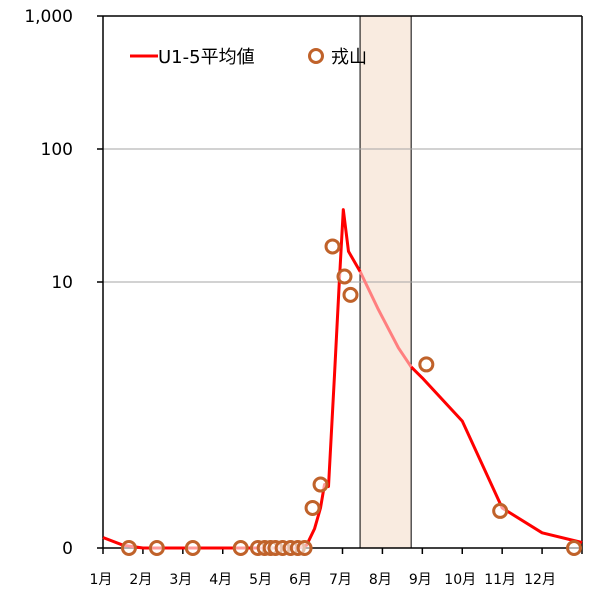 Image resolution: width=592 pixels, height=590 pixels. Describe the element at coordinates (260, 580) in the screenshot. I see `x-tick-label: 5月` at that location.